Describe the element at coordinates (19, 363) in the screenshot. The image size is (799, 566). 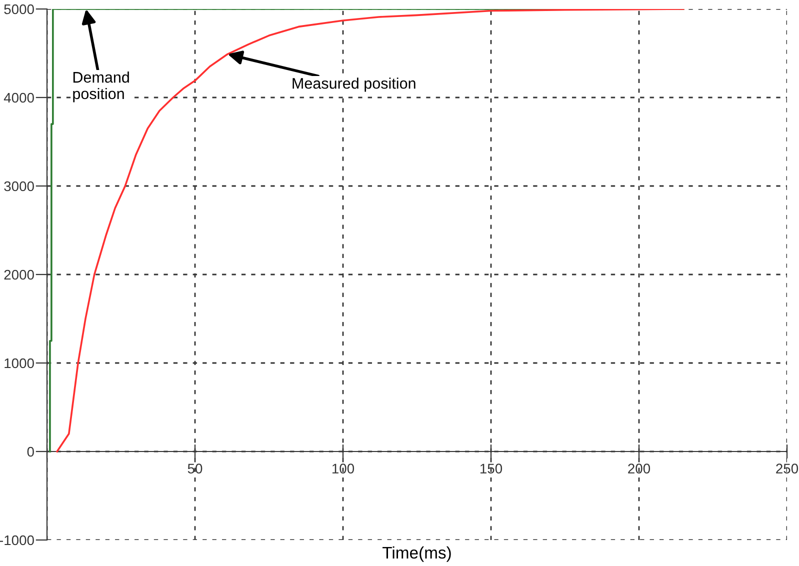
I see `y-tick-label: 1000` at that location.